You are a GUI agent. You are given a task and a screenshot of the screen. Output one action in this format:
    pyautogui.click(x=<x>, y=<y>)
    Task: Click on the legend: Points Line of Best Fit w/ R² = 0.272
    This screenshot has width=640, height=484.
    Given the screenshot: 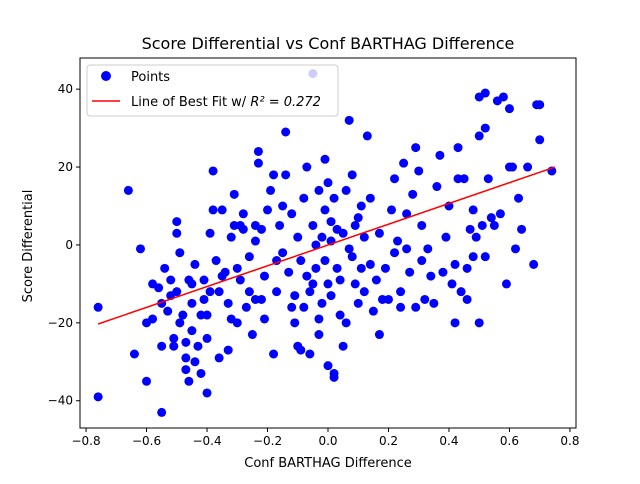 What is the action you would take?
    pyautogui.click(x=212, y=90)
    